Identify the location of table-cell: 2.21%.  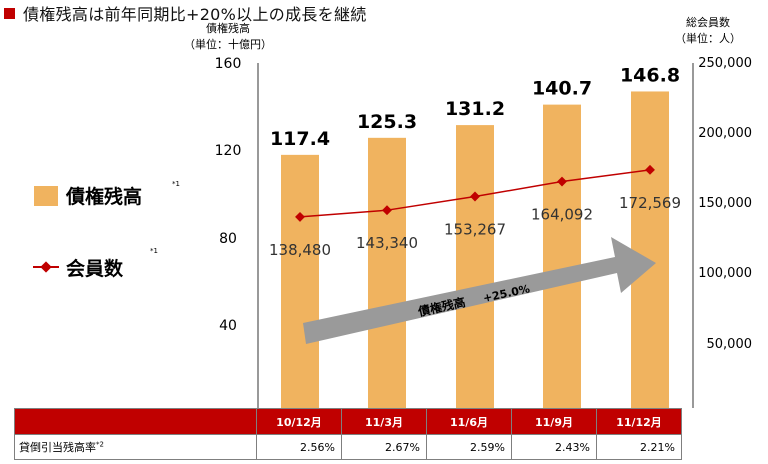
(639, 447).